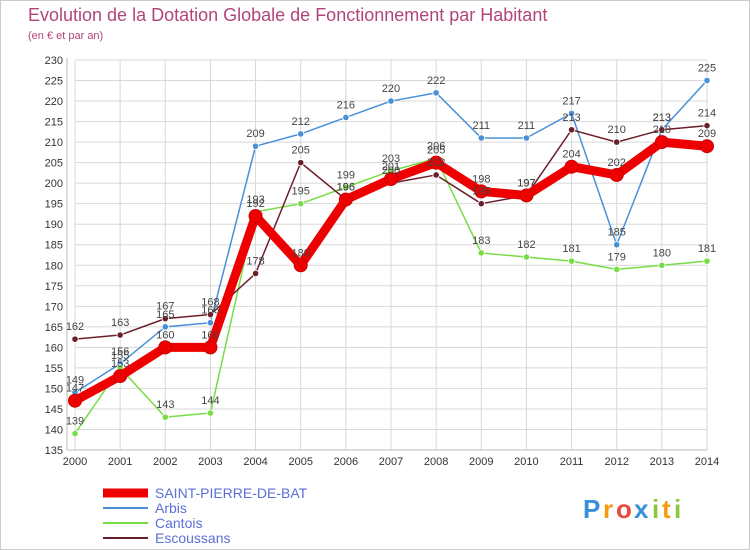 This screenshot has width=750, height=550. I want to click on x-tick-label: 2011, so click(572, 462).